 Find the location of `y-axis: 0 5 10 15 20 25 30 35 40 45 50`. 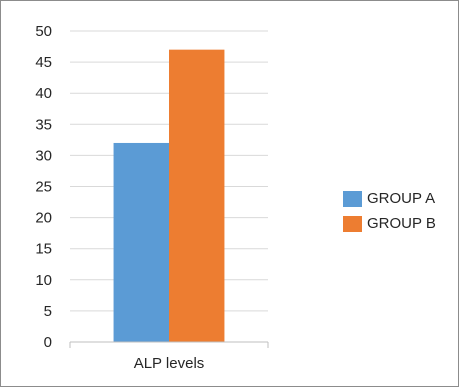

y-axis: 0 5 10 15 20 25 30 35 40 45 50 is located at coordinates (43, 187).